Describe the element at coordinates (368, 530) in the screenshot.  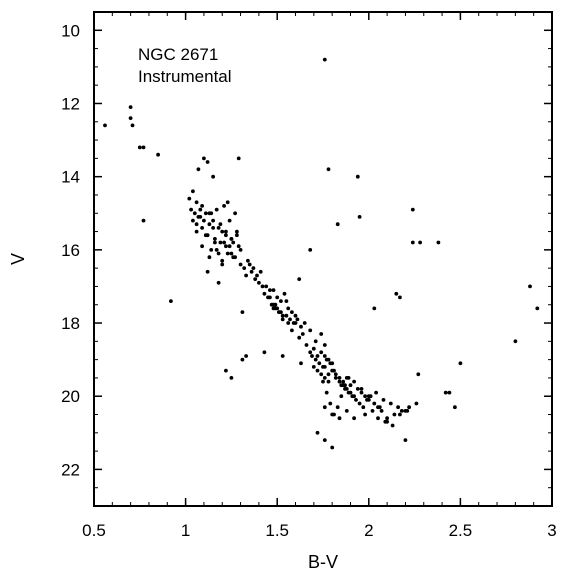
I see `x-tick-label: 2` at that location.